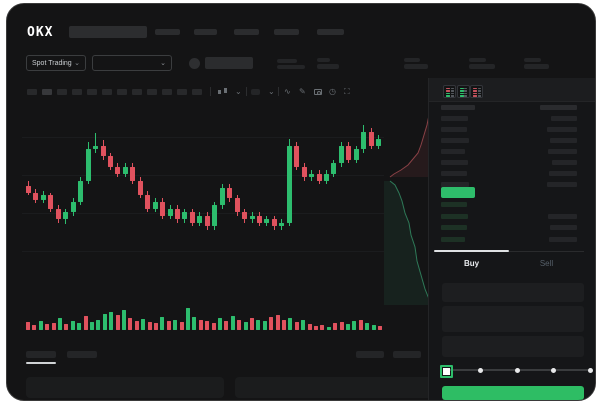  What do you see at coordinates (56, 63) in the screenshot?
I see `market-type-dropdown: Spot Trading ⌄` at bounding box center [56, 63].